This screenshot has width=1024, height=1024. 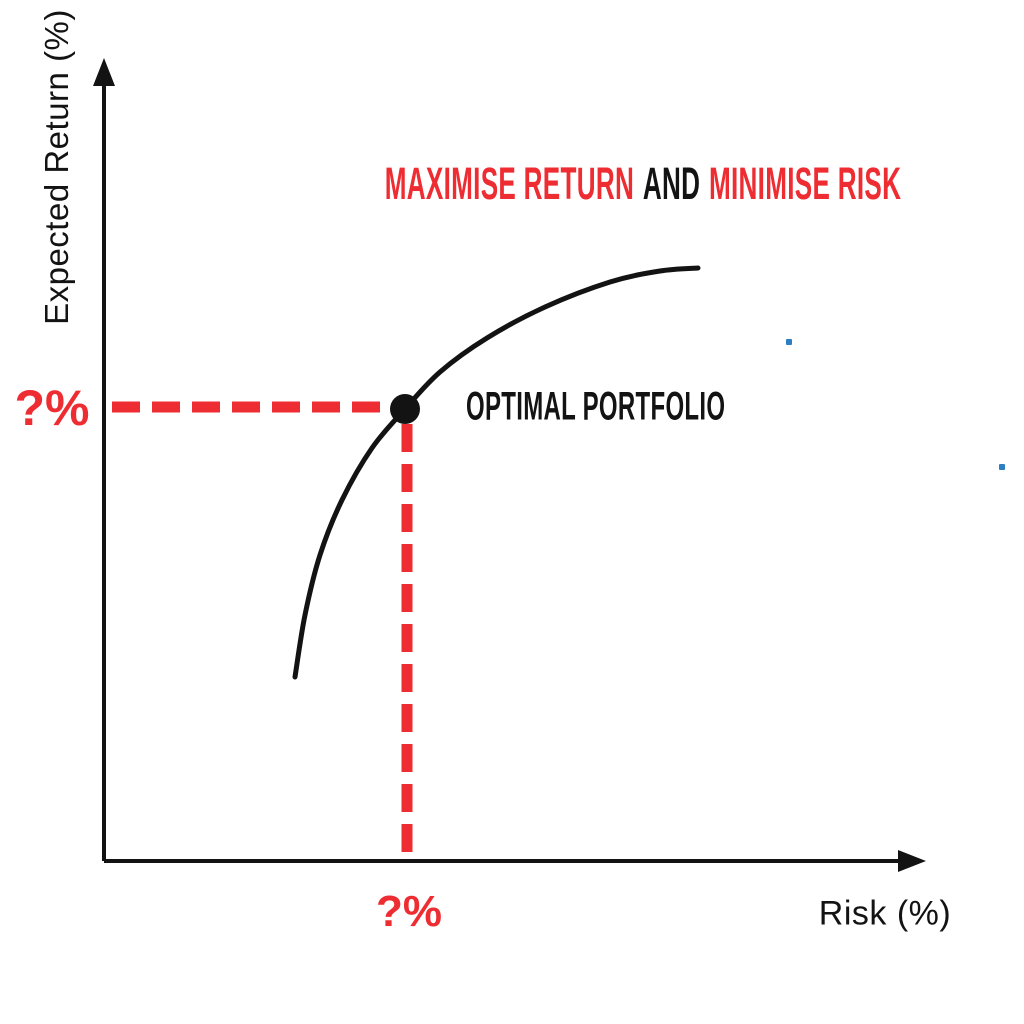 I want to click on chart-title-text: MAXIMISE RETURN AND MINIMISE RISK, so click(x=643, y=184).